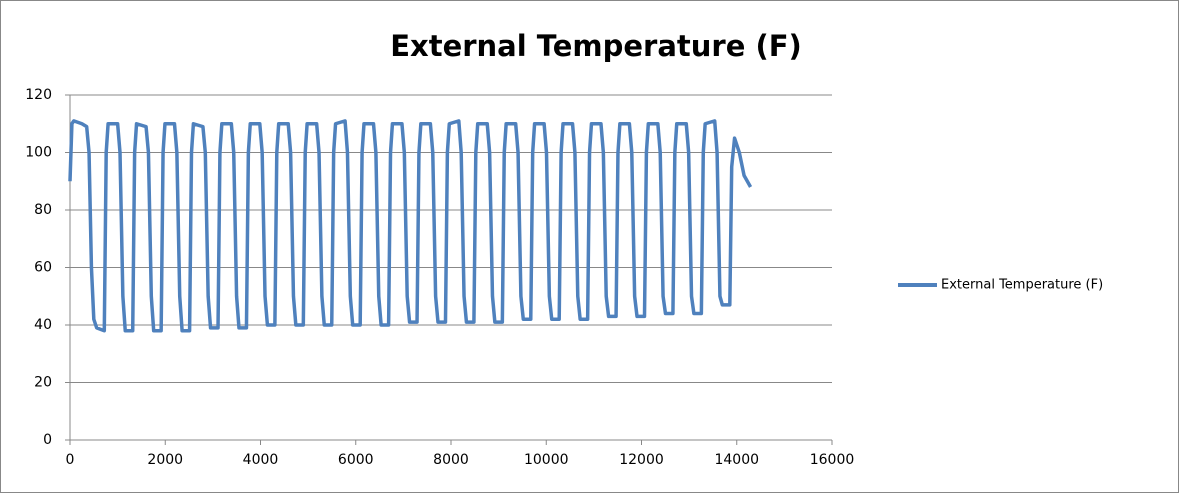  I want to click on y-tick-label: 60, so click(43, 268).